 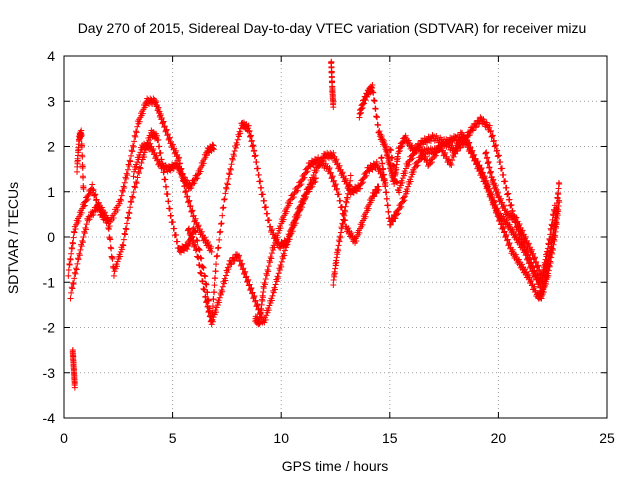 I want to click on y-tick-label: -2, so click(x=49, y=328).